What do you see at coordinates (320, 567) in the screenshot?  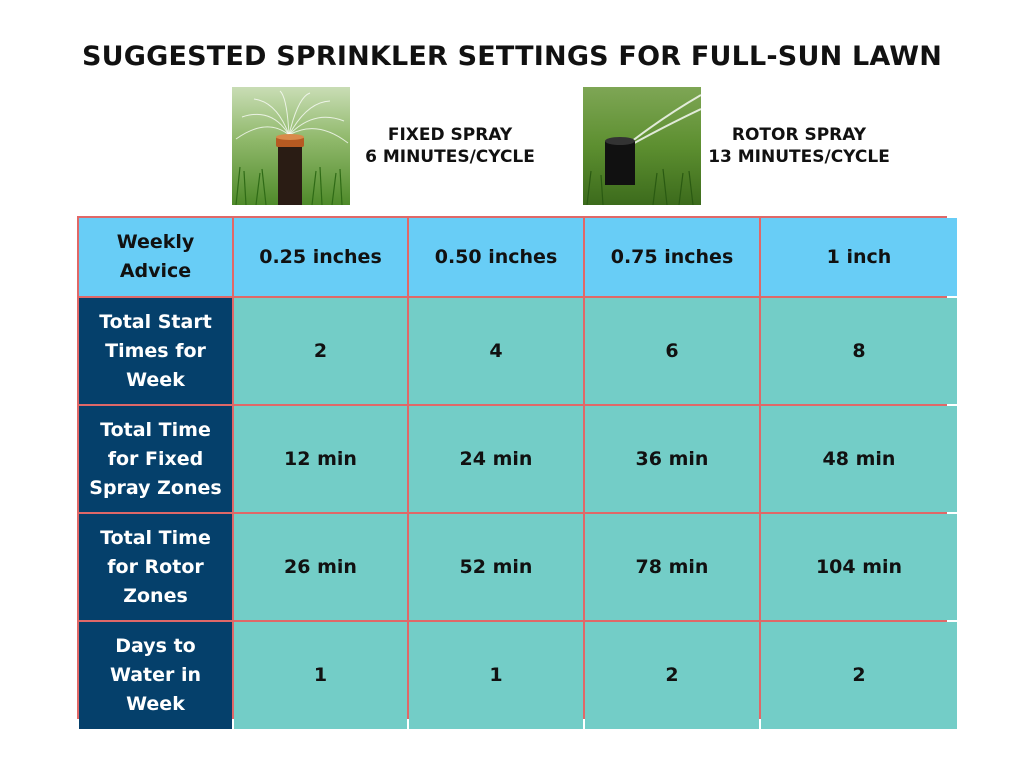 I see `table-cell: 26 min` at bounding box center [320, 567].